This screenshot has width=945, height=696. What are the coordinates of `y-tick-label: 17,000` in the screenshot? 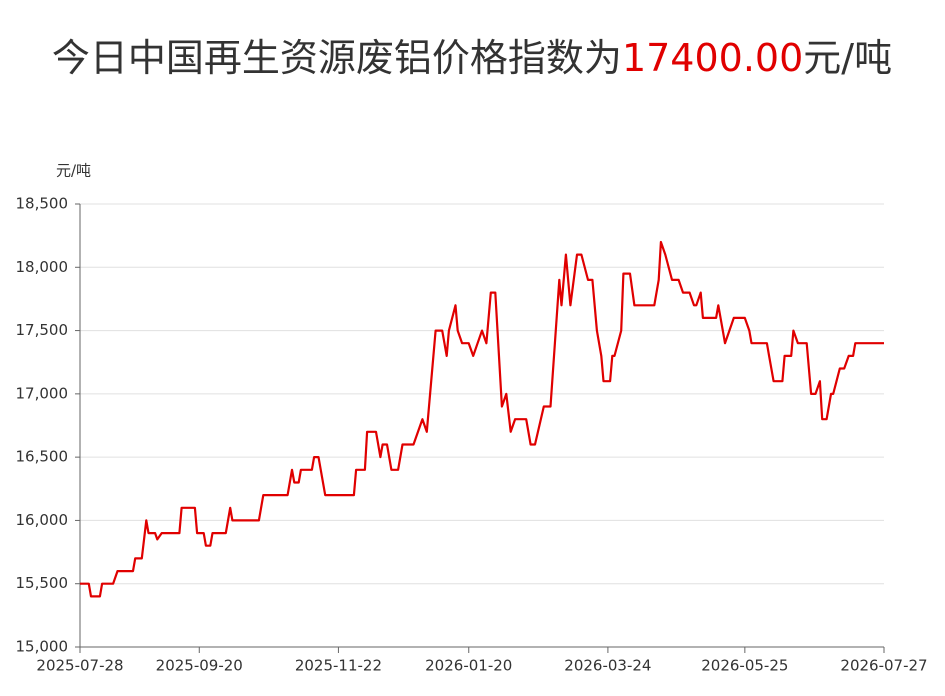 It's located at (42, 393).